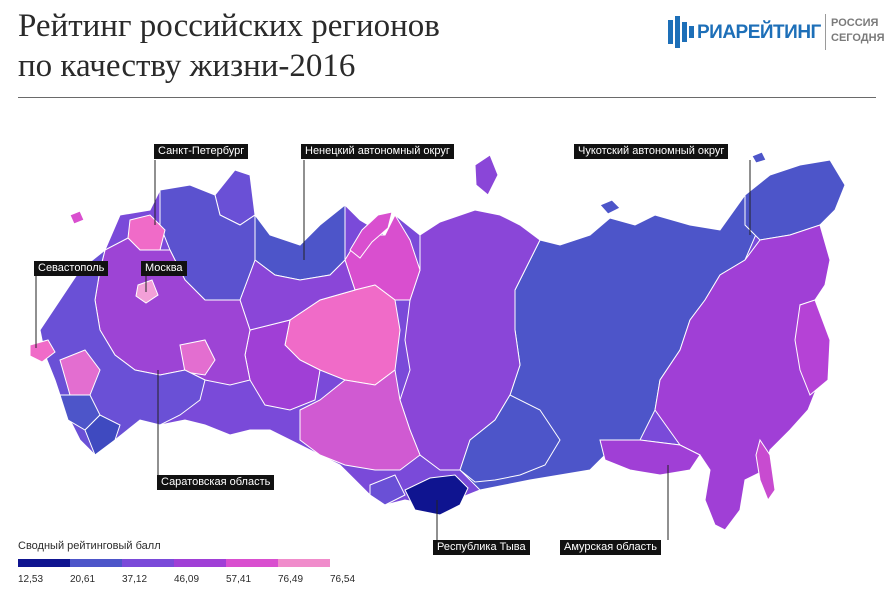 The image size is (888, 602). What do you see at coordinates (71, 268) in the screenshot?
I see `callout-sevastopol: Севастополь` at bounding box center [71, 268].